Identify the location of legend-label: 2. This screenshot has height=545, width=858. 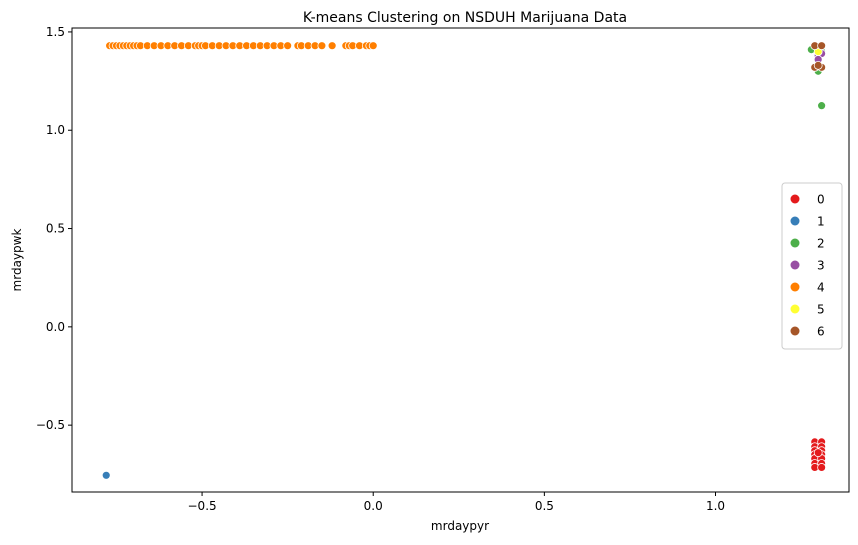
(821, 244).